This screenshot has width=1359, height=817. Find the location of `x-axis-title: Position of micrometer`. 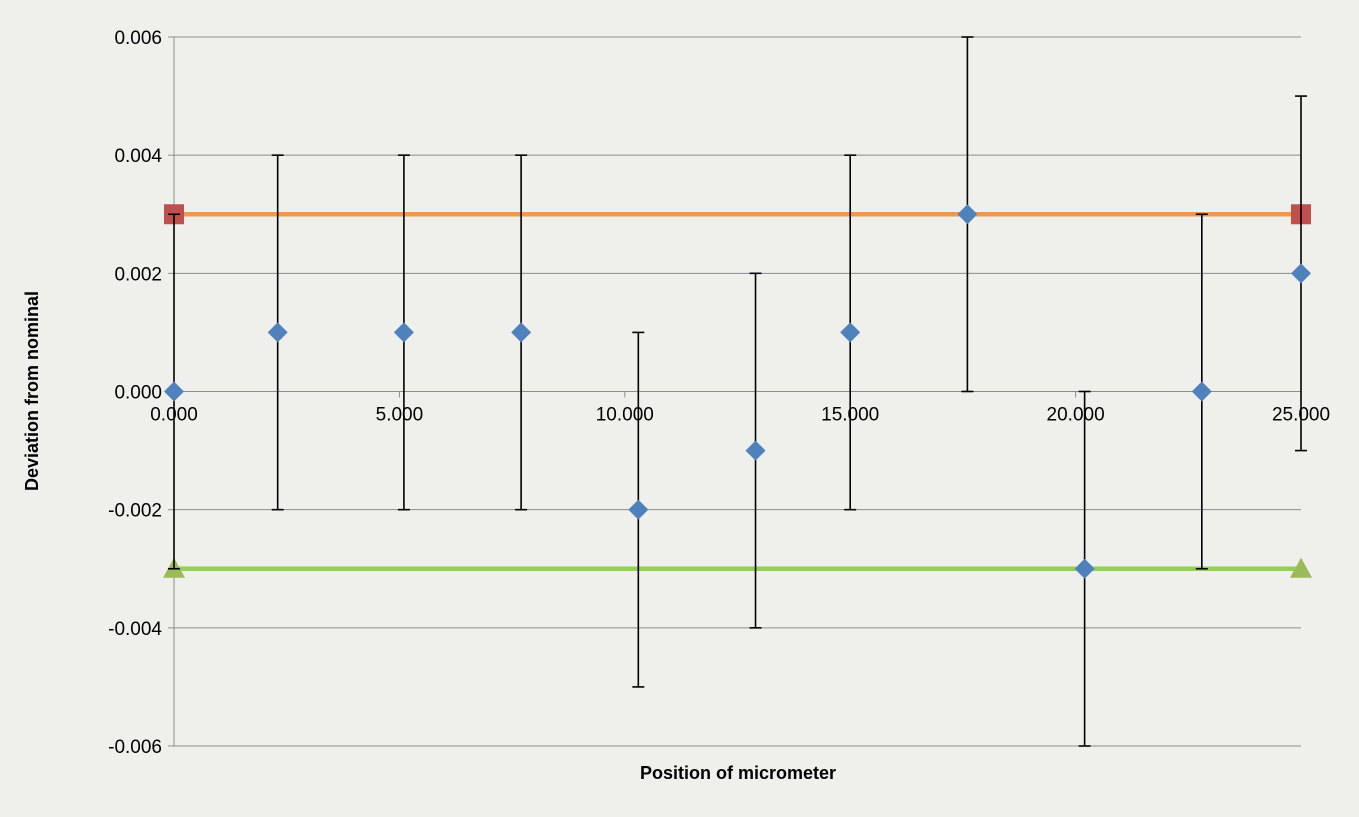

x-axis-title: Position of micrometer is located at coordinates (738, 773).